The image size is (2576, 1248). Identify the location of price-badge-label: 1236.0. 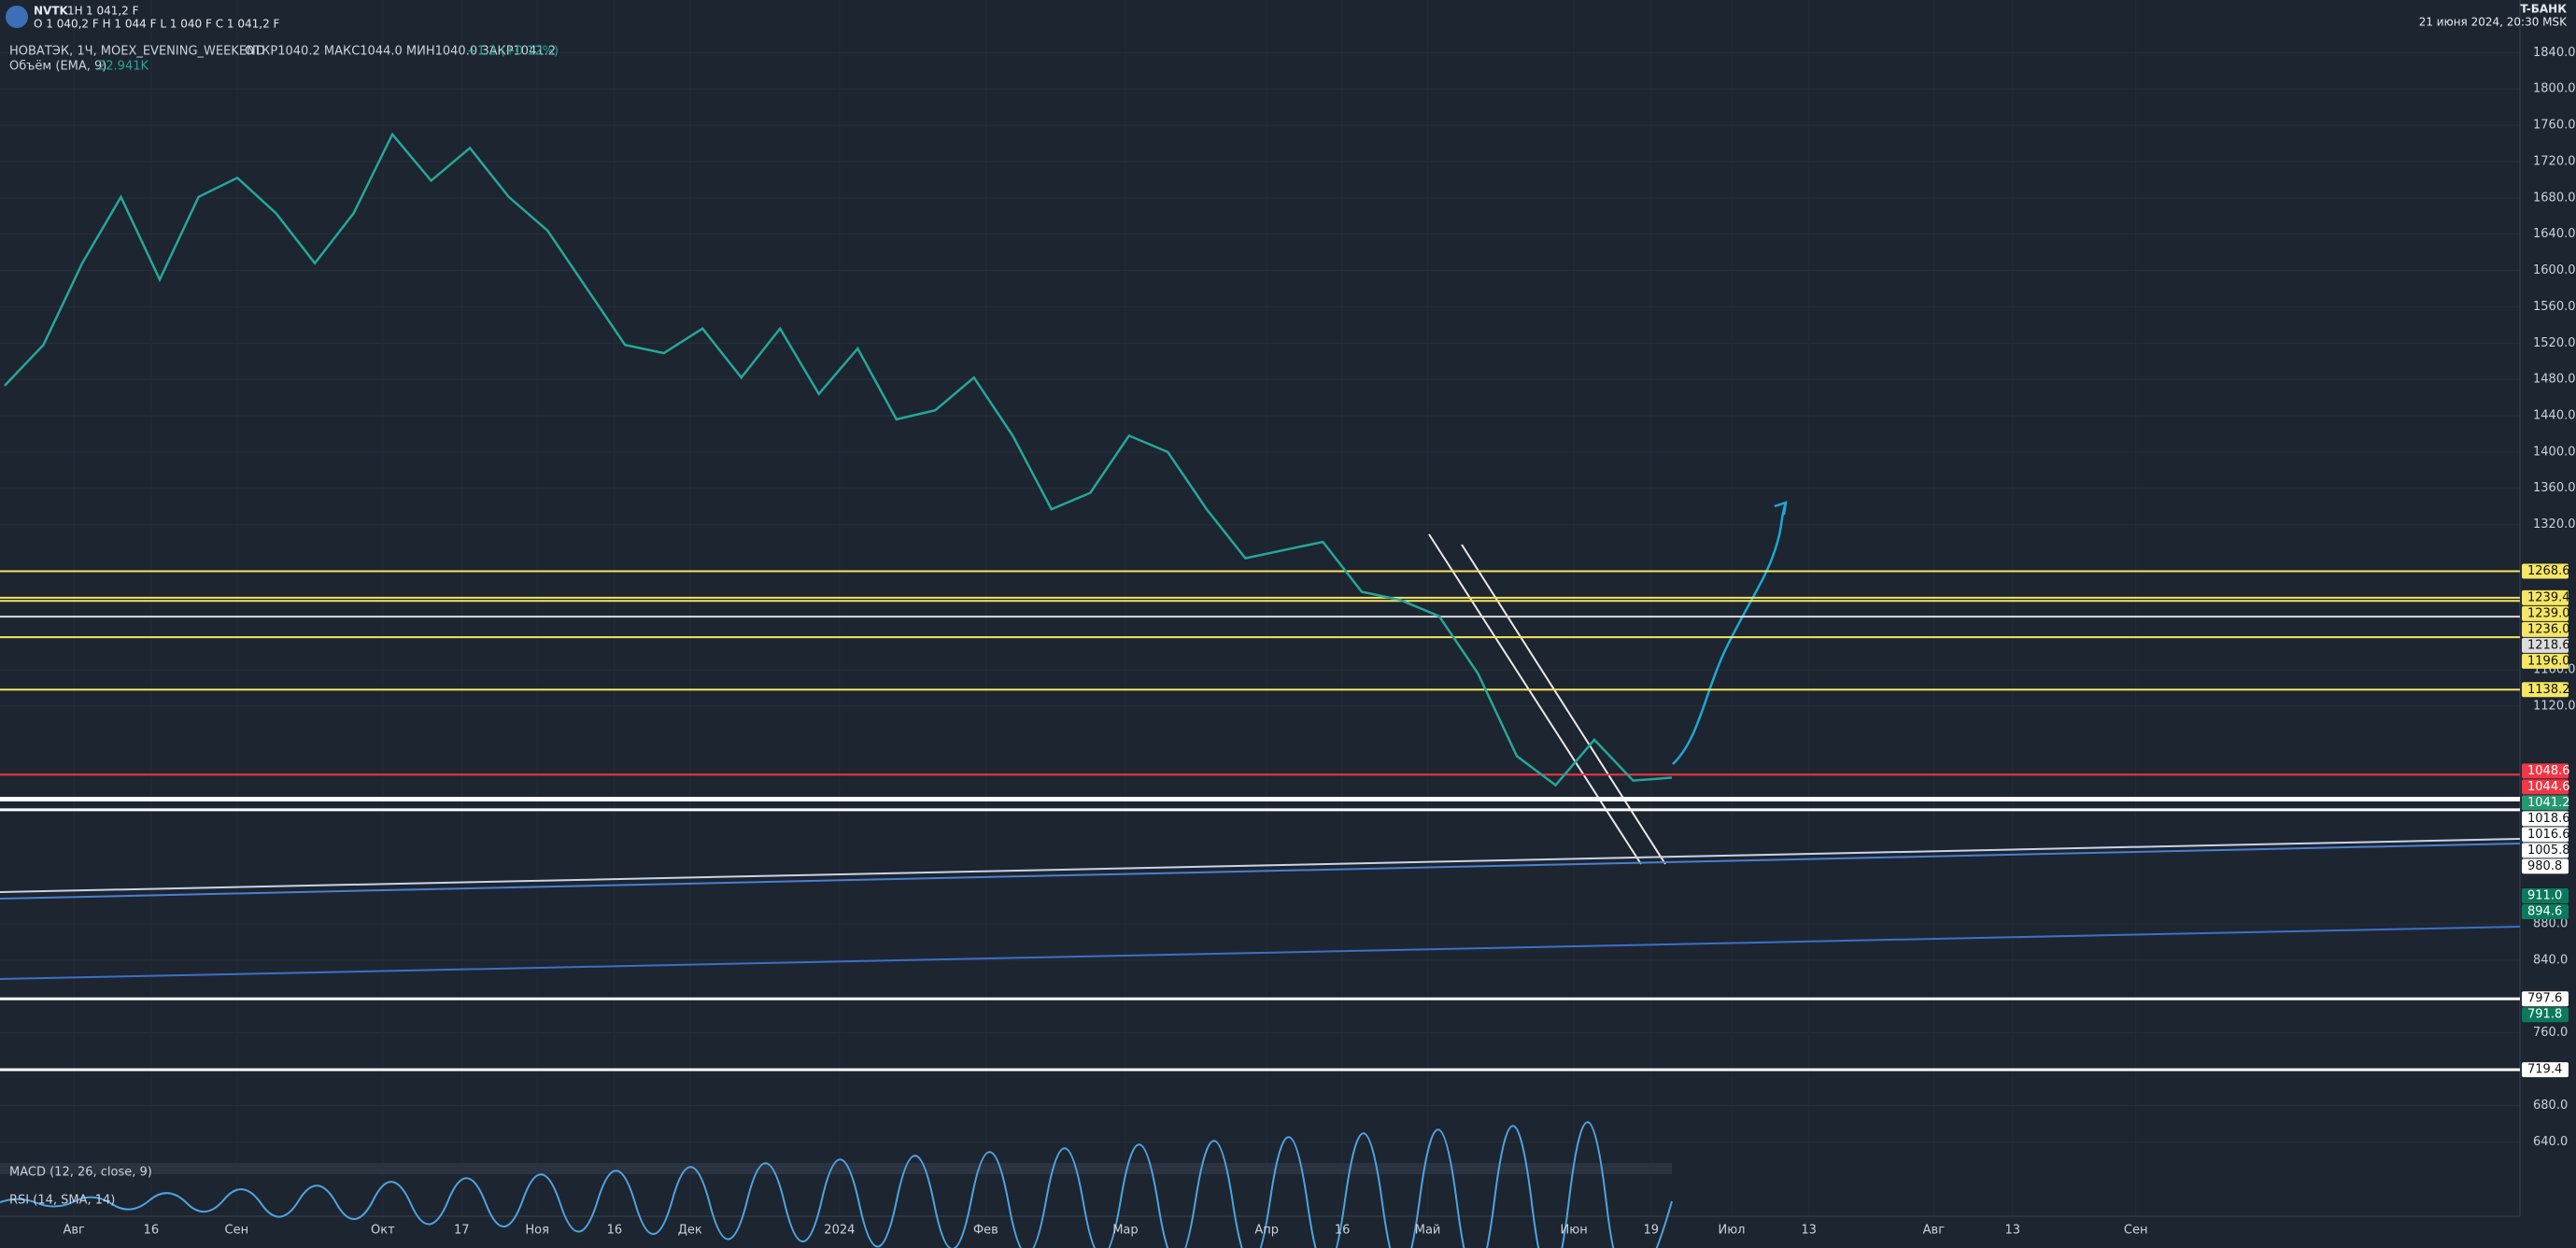
(2549, 629).